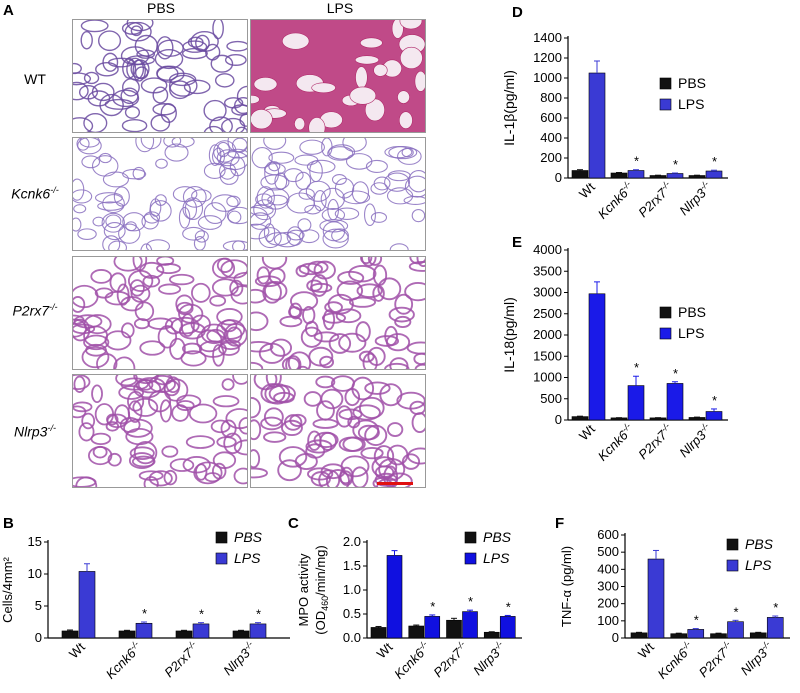 The width and height of the screenshot is (800, 693). Describe the element at coordinates (160, 76) in the screenshot. I see `histology-wt-pbs-texture` at that location.